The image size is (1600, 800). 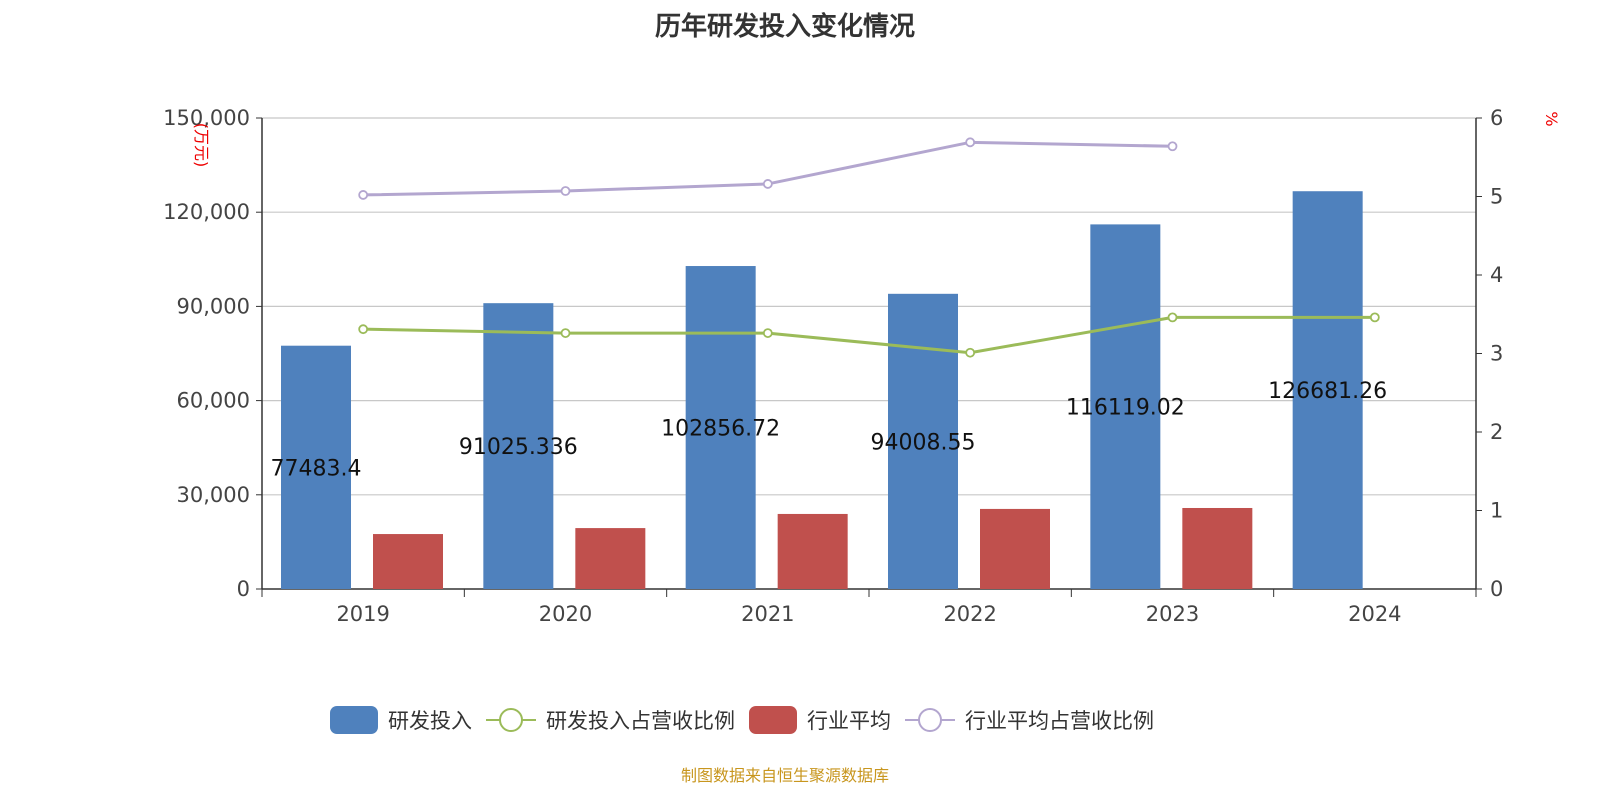 I want to click on bar-value-label: 91025.336, so click(x=518, y=447).